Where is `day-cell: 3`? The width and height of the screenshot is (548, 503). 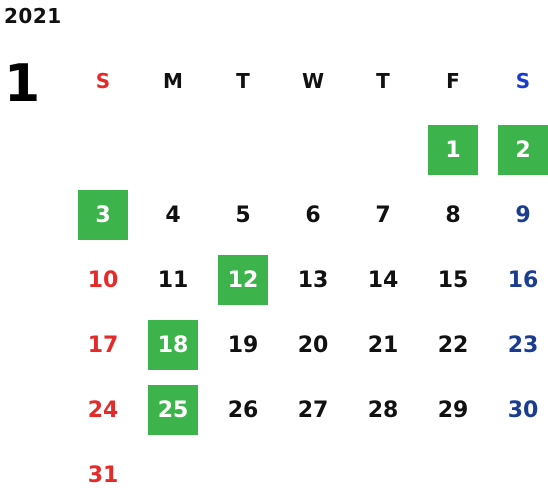 day-cell: 3 is located at coordinates (103, 215).